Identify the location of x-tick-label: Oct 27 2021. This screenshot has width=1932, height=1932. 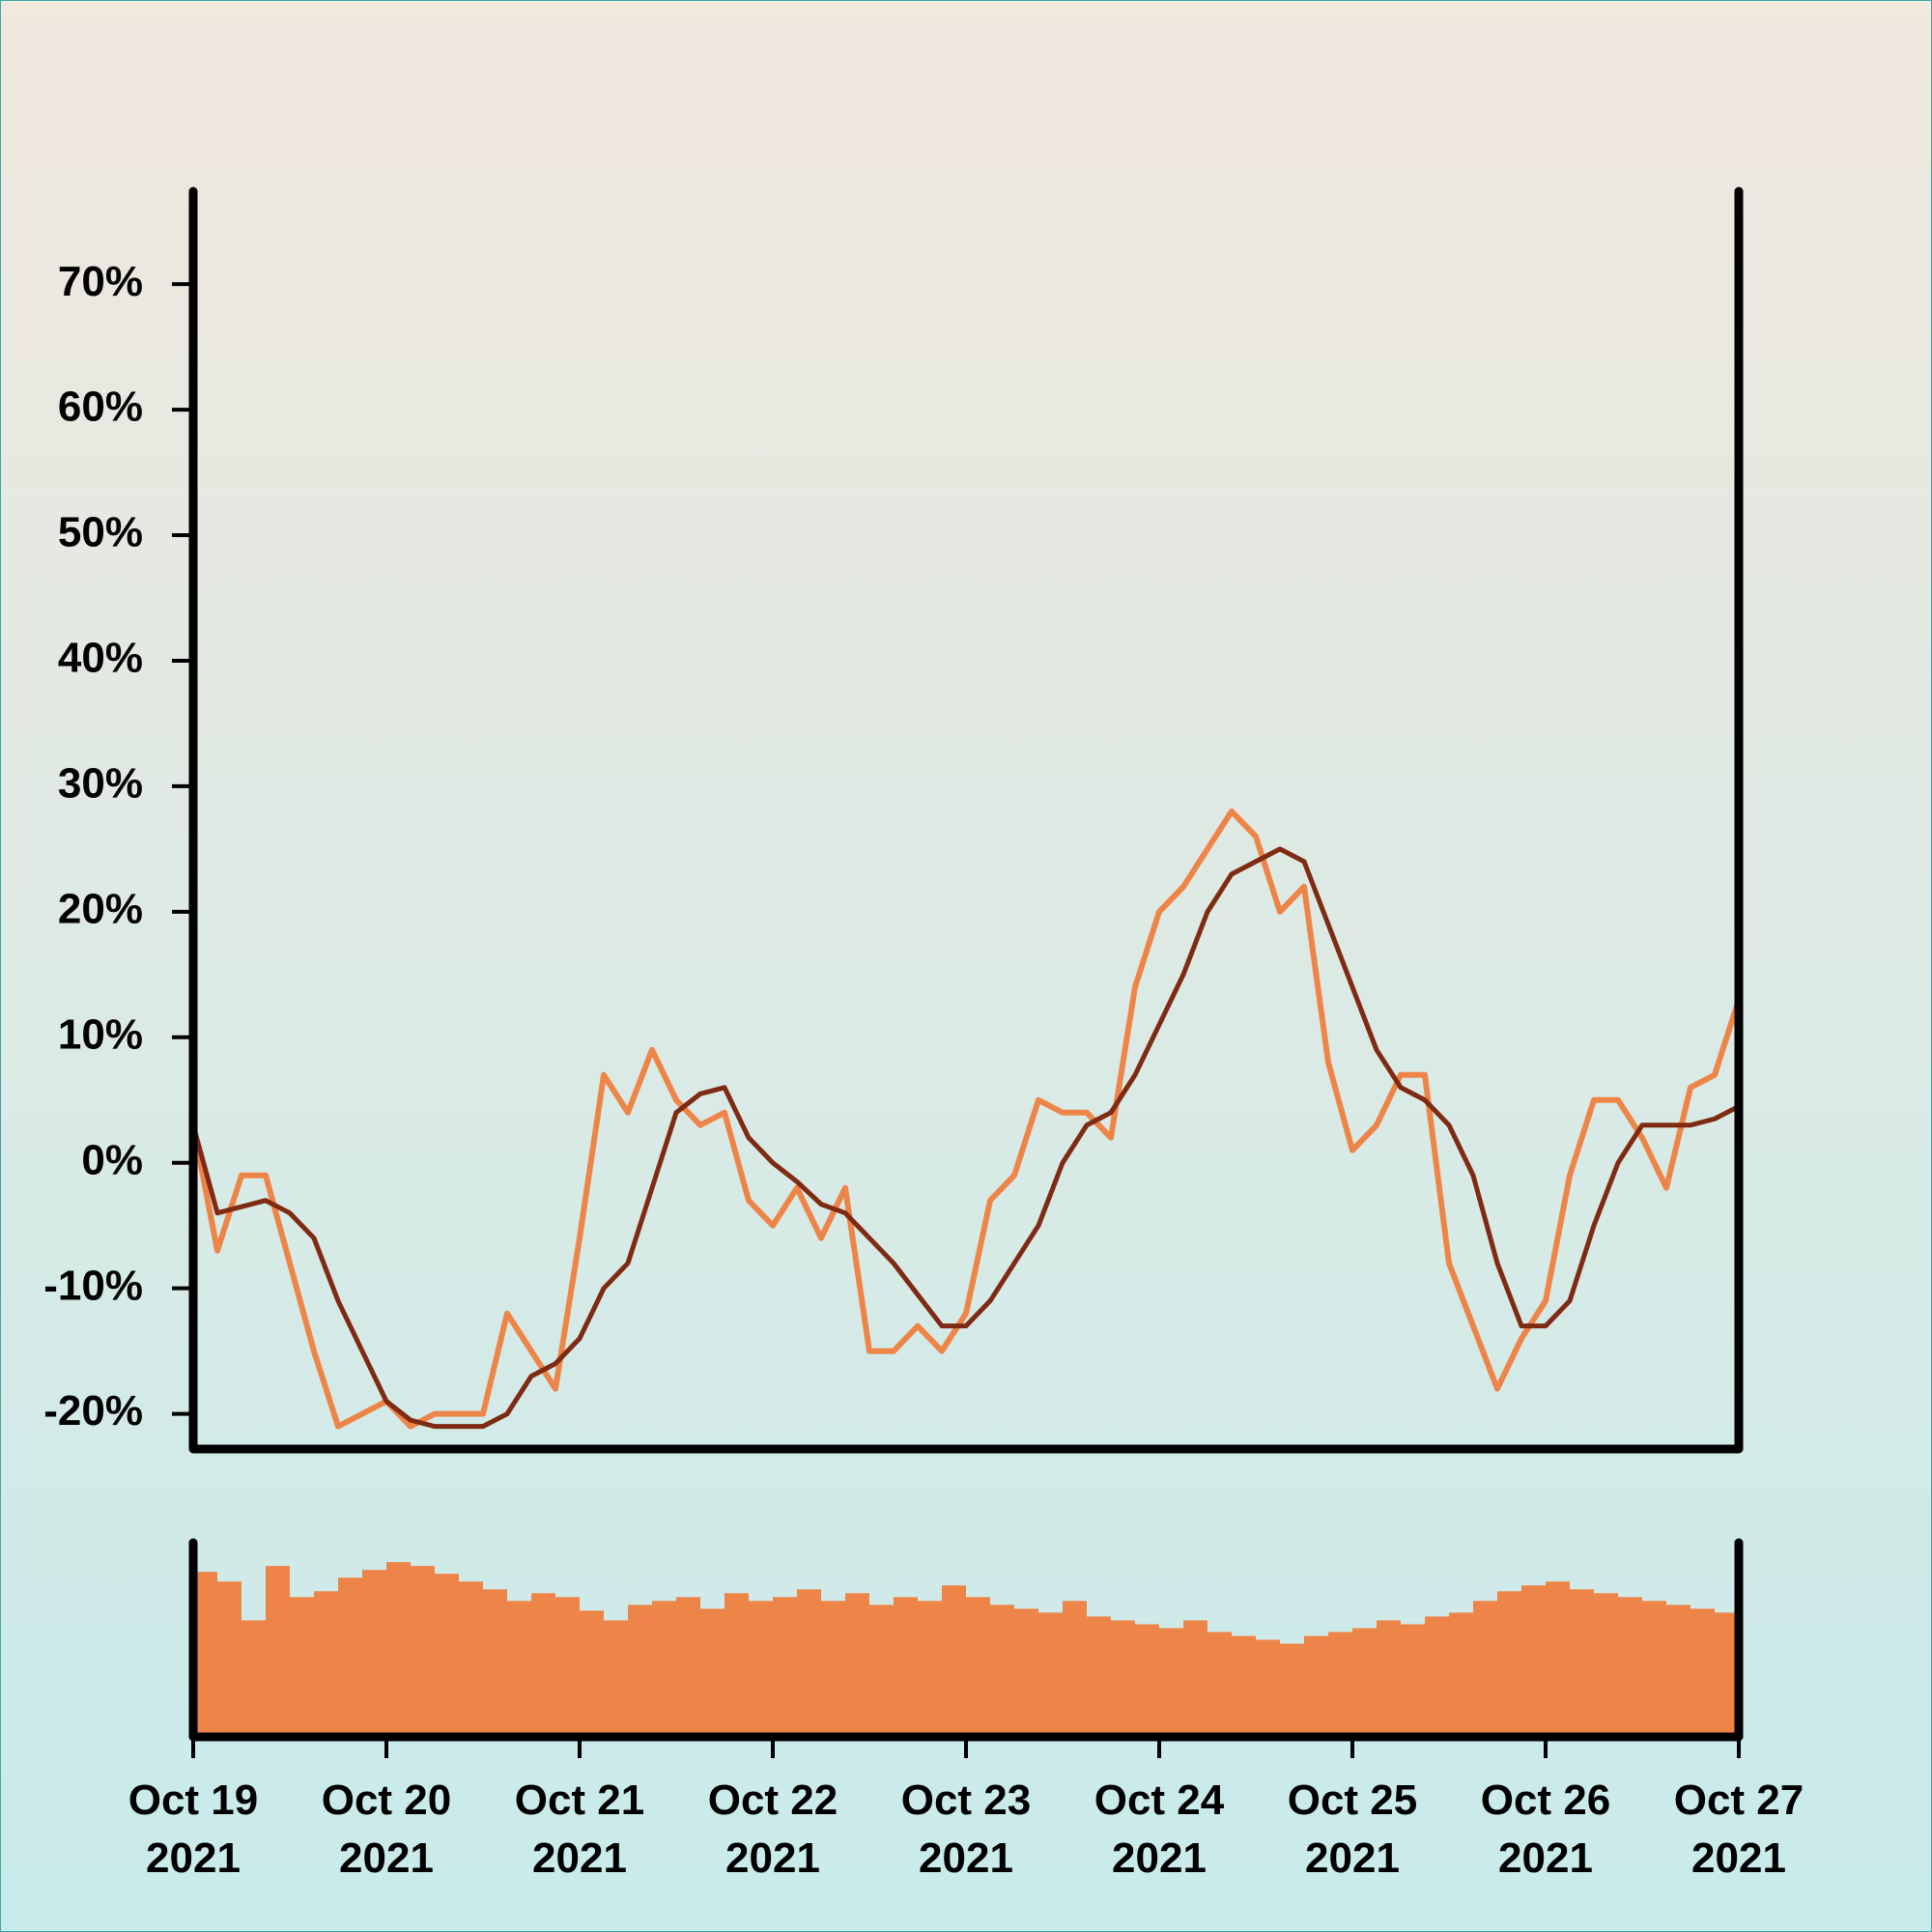
(1739, 1829).